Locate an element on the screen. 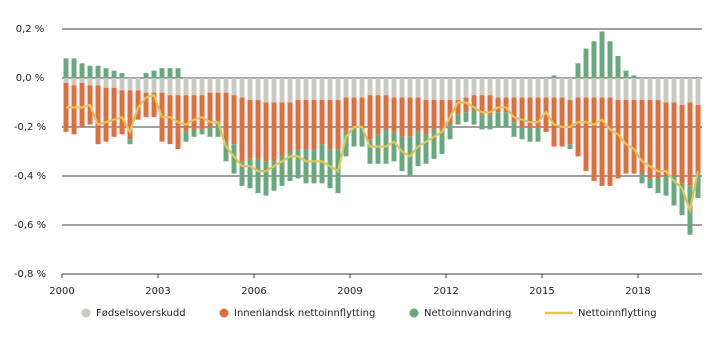  x-tick-label: 2015 is located at coordinates (541, 291).